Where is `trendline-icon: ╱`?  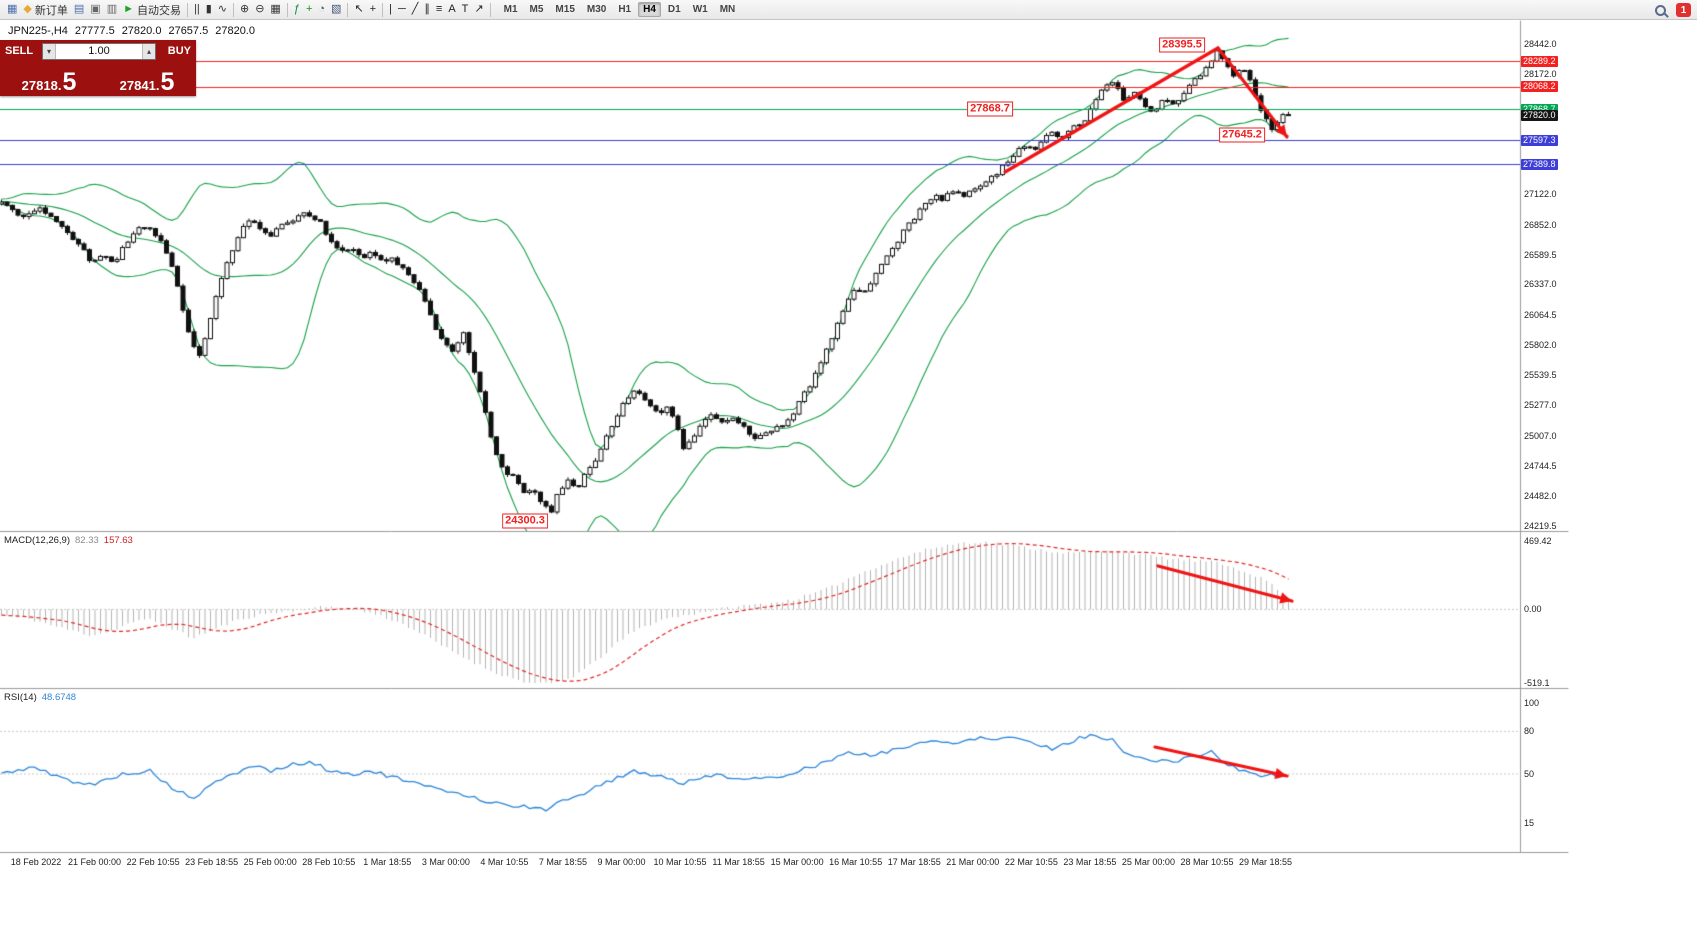 trendline-icon: ╱ is located at coordinates (415, 9).